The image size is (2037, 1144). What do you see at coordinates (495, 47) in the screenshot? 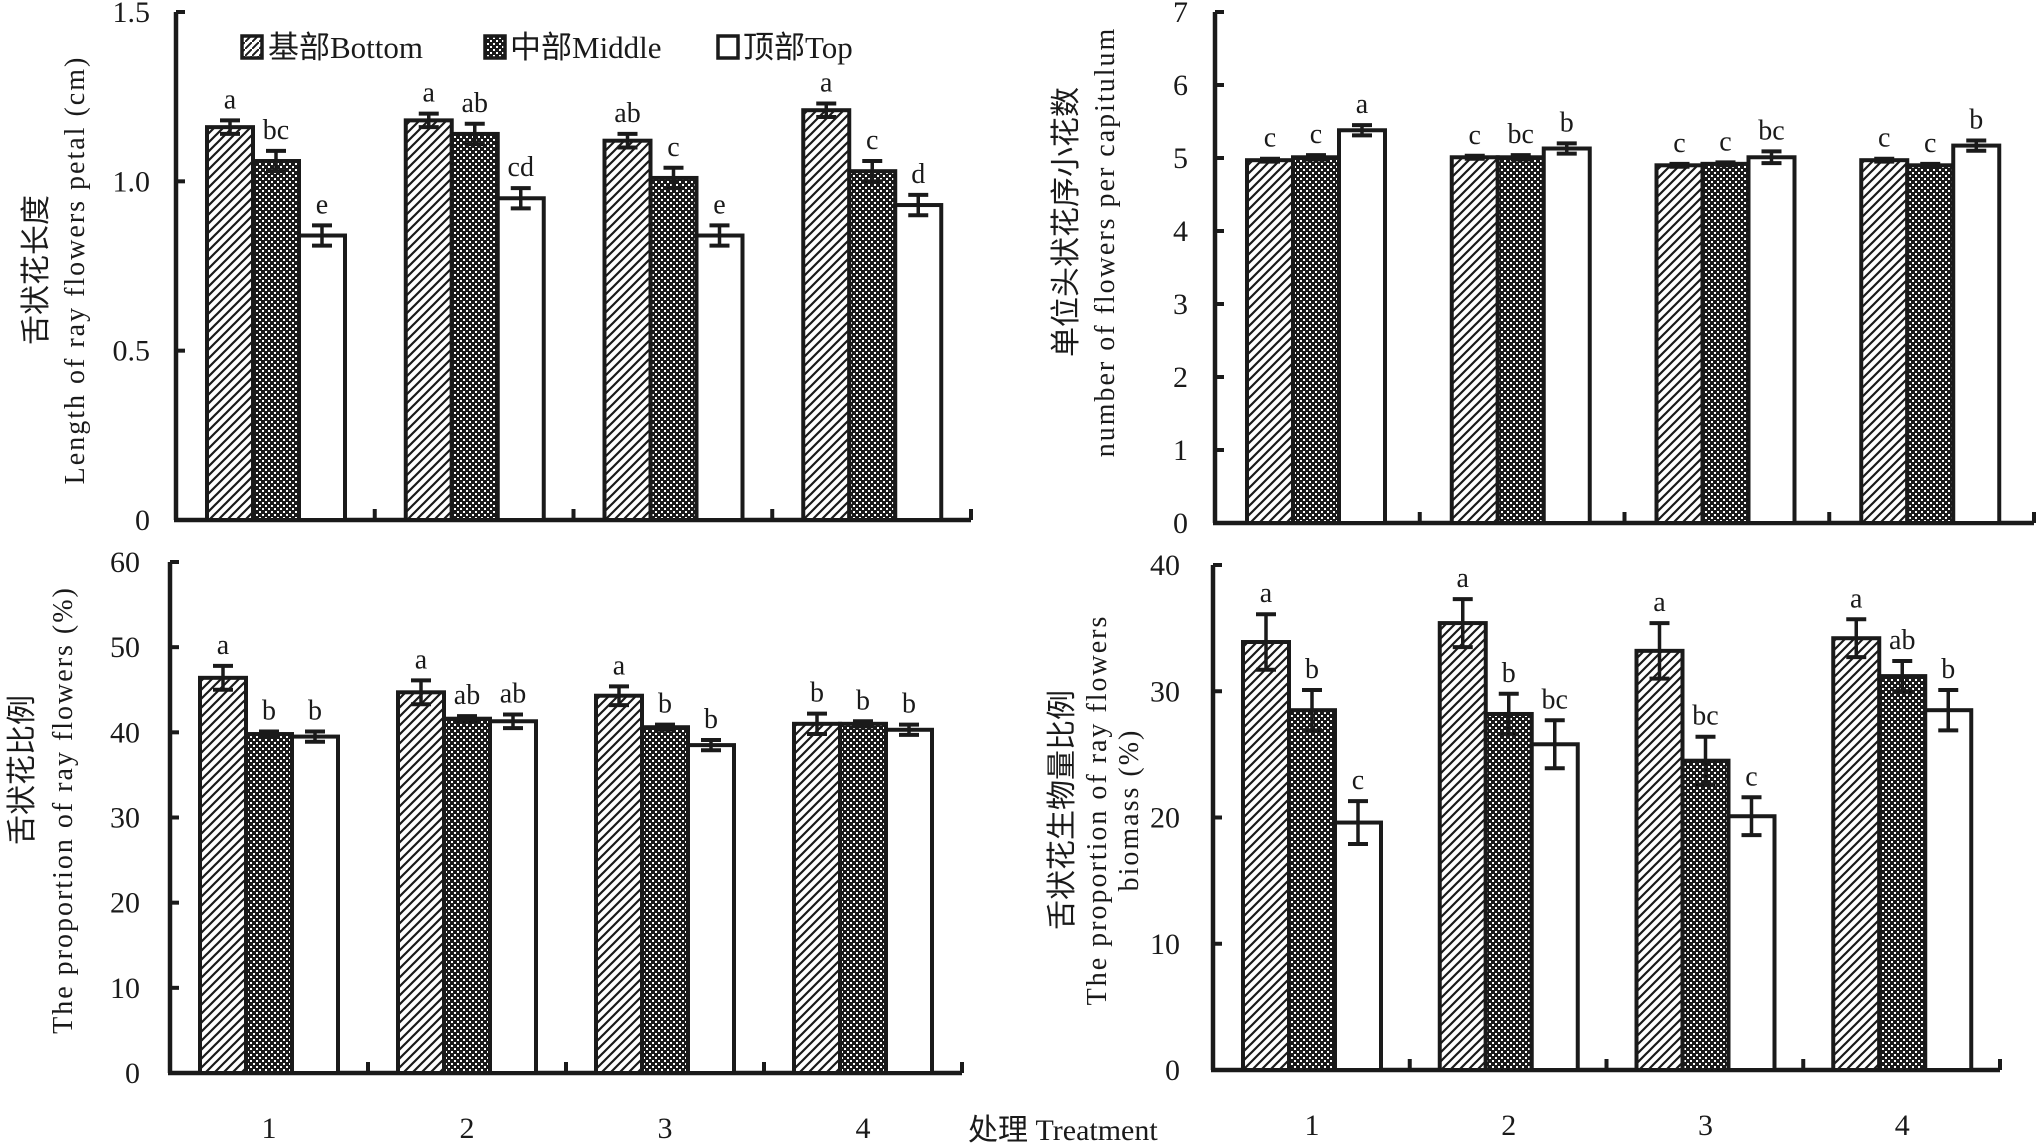
I see `legend-swatch-cross-icon` at bounding box center [495, 47].